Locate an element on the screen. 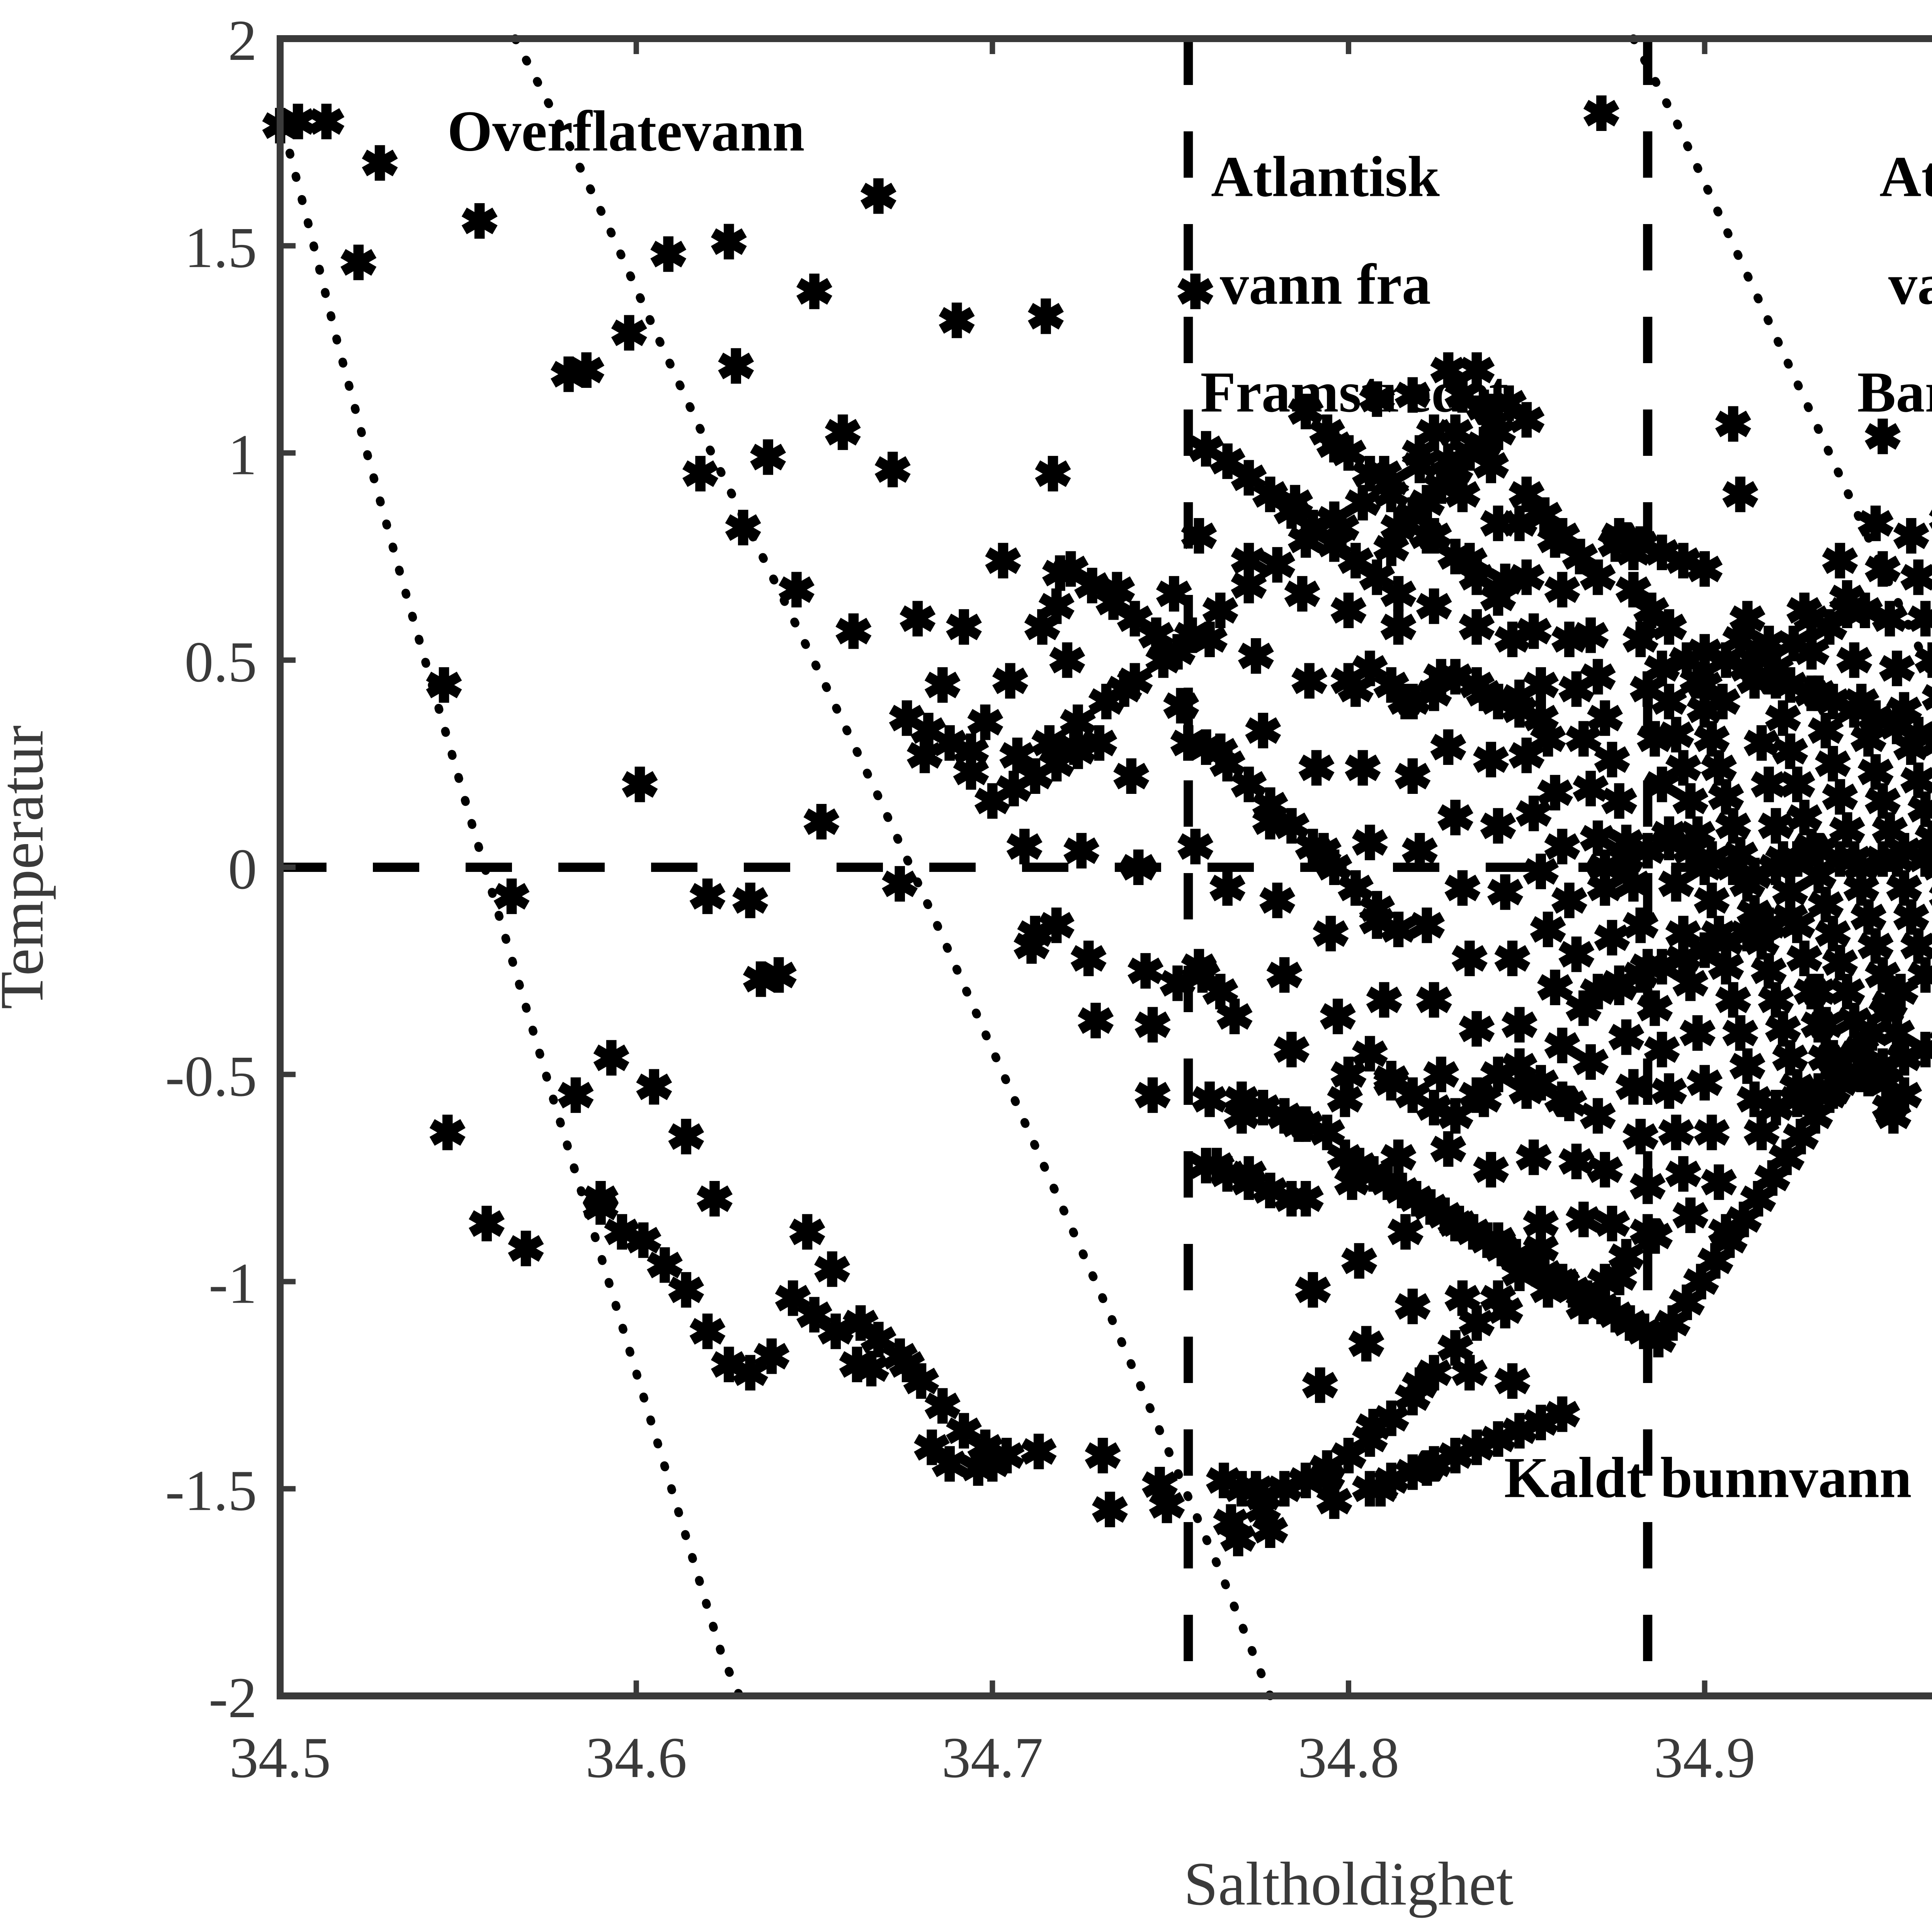 This screenshot has width=1932, height=1925. y-tick-label: 0.5 is located at coordinates (221, 662).